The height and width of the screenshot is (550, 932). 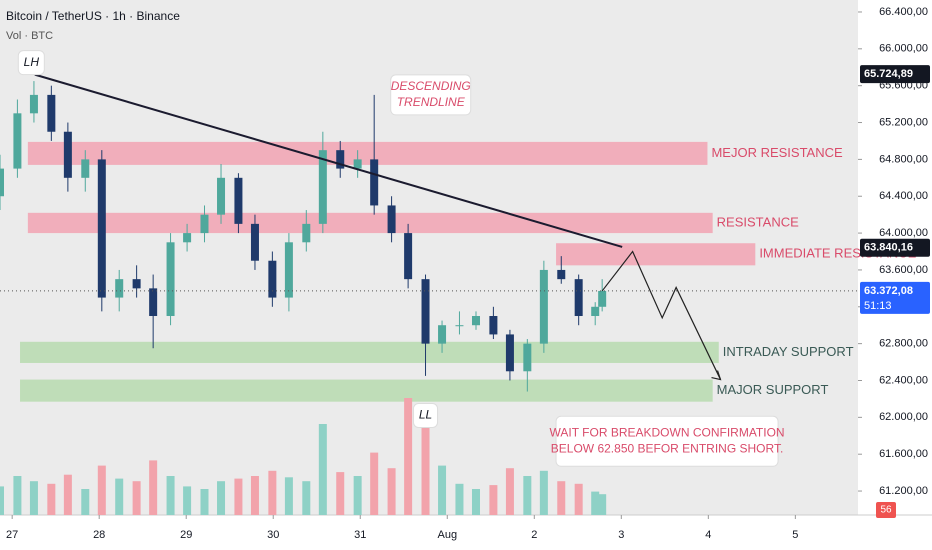 What do you see at coordinates (903, 196) in the screenshot?
I see `y-tick-label: 64.400,00` at bounding box center [903, 196].